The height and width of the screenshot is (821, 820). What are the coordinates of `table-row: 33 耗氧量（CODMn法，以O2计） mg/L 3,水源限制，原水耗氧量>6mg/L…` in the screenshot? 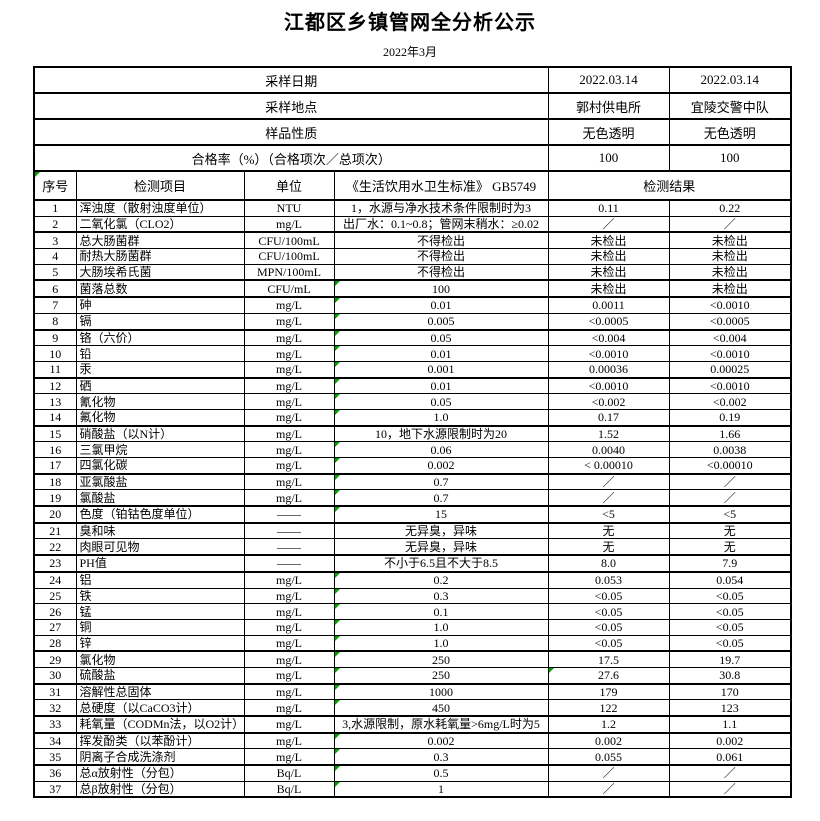 It's located at (412, 724).